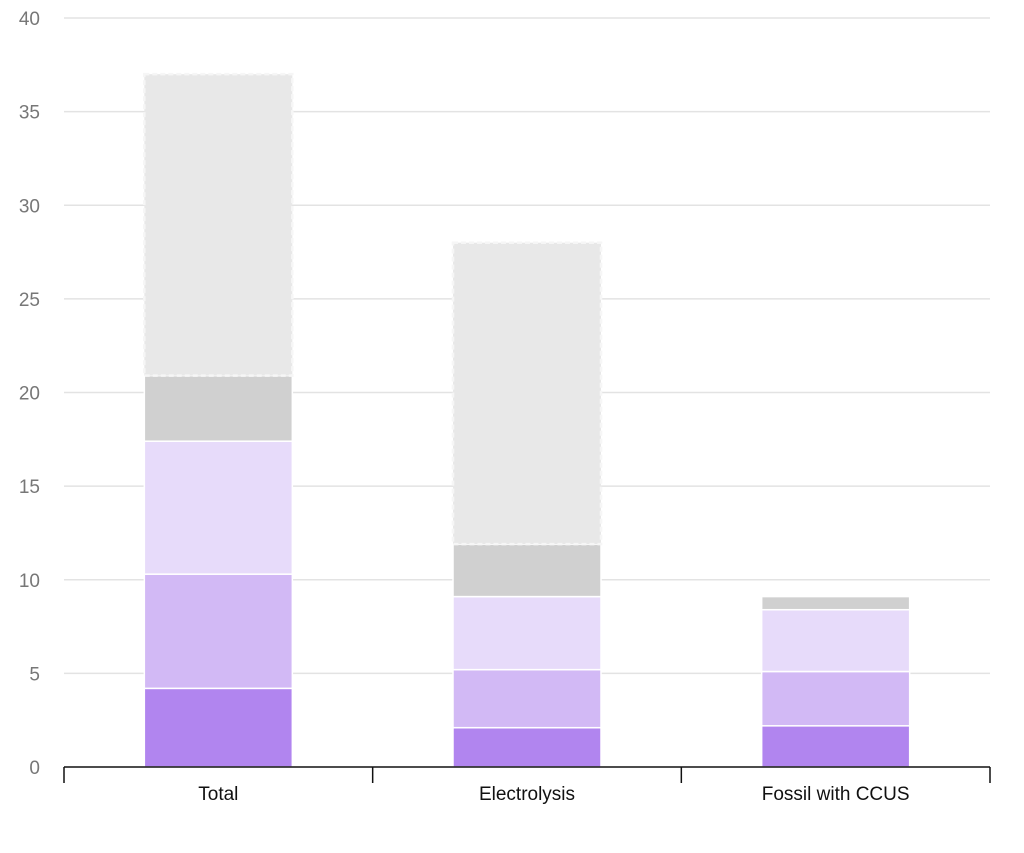  I want to click on x-category-label-1: Total, so click(218, 794).